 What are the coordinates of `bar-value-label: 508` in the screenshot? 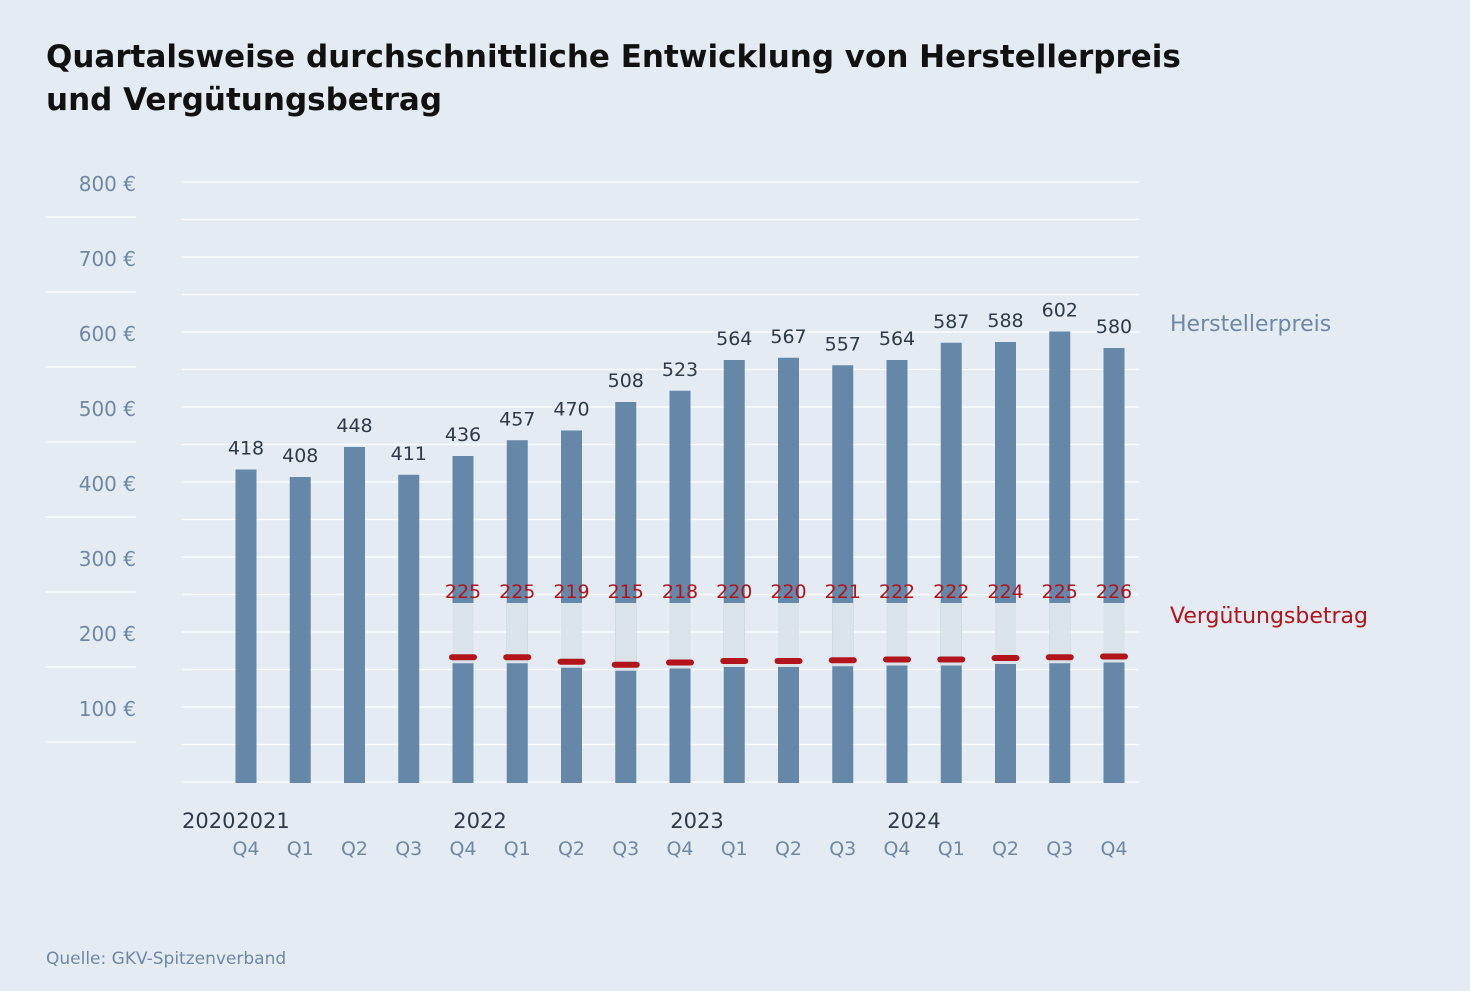 It's located at (626, 381).